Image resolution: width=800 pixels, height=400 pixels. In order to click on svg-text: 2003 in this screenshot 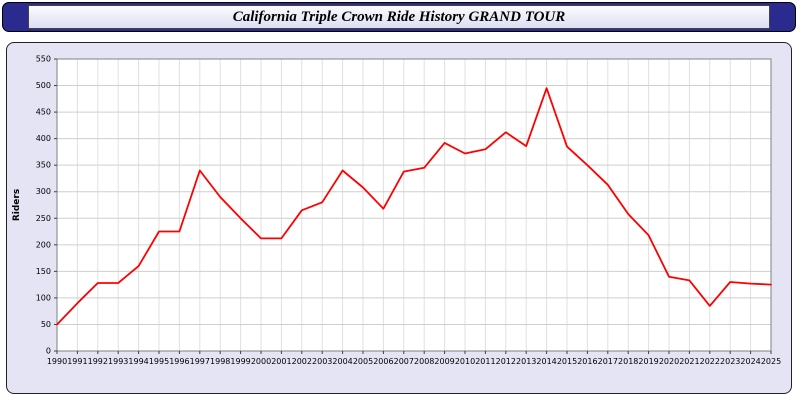, I will do `click(322, 361)`.